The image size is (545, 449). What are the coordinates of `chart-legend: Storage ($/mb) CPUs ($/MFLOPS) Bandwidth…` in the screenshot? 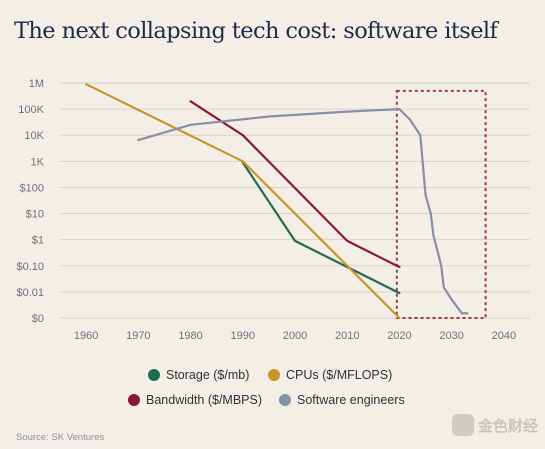 It's located at (272, 387).